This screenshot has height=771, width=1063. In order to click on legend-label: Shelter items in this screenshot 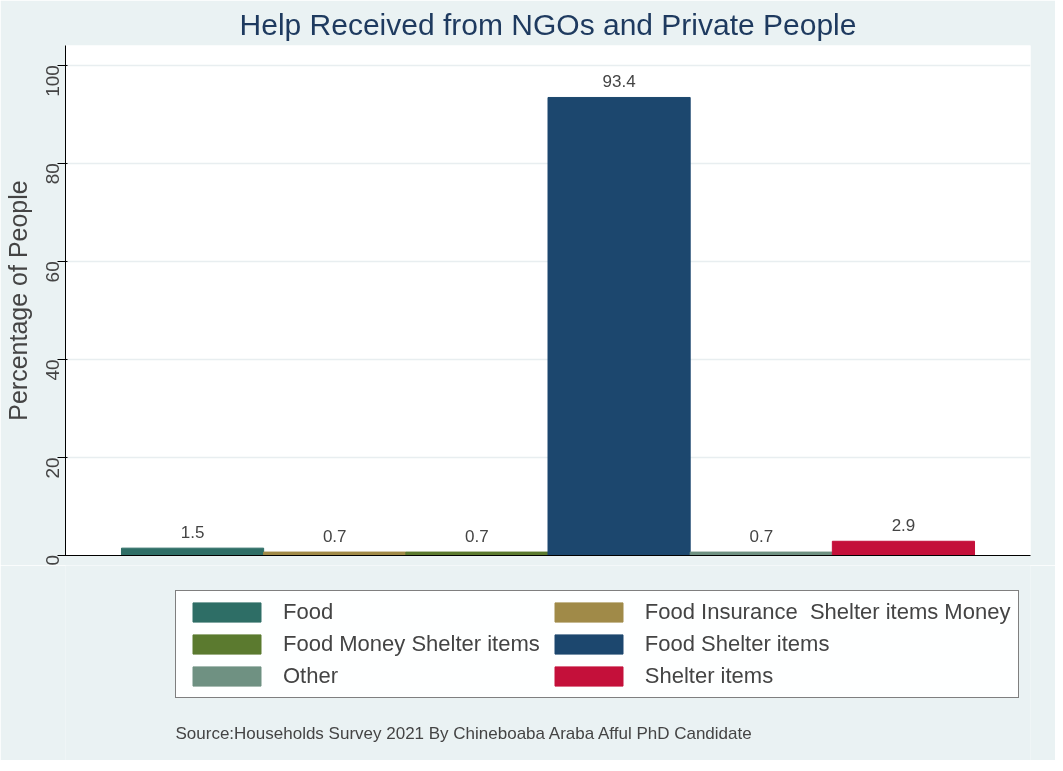, I will do `click(709, 676)`.